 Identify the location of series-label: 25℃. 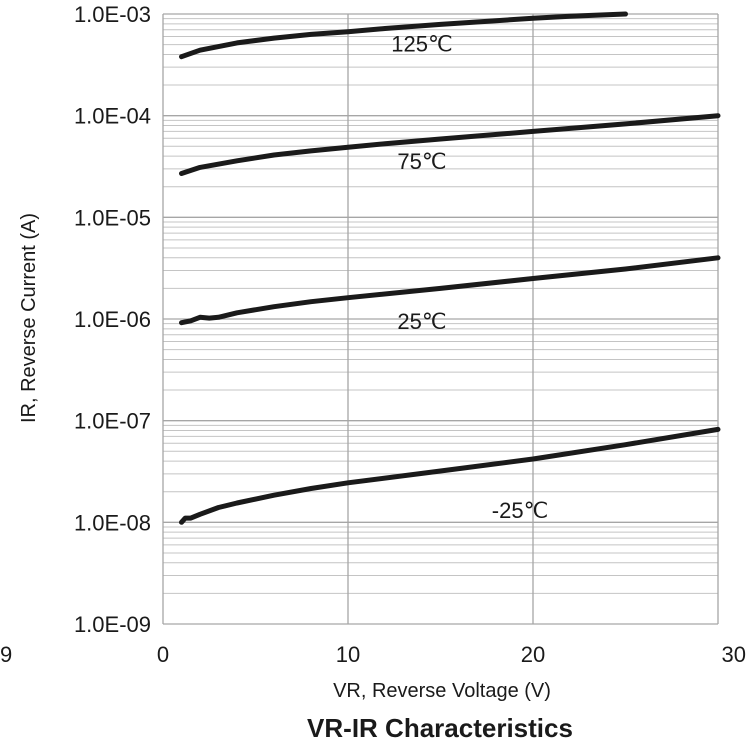
(421, 321).